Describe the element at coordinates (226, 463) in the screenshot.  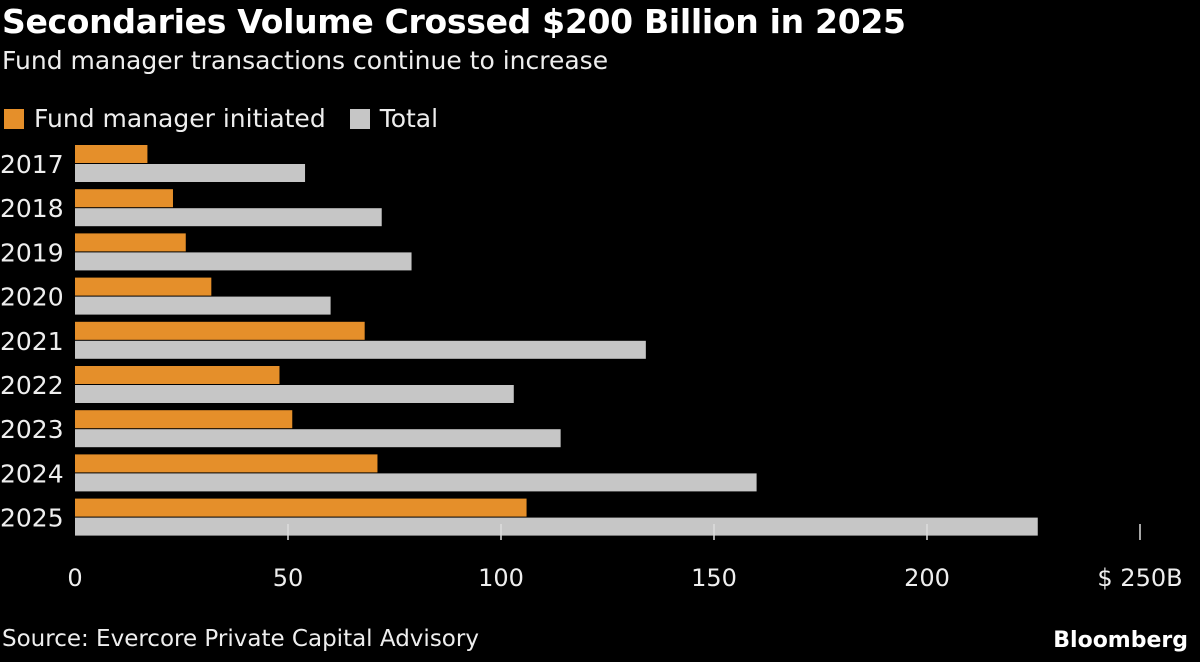
I see `bar-fund-manager-2024` at that location.